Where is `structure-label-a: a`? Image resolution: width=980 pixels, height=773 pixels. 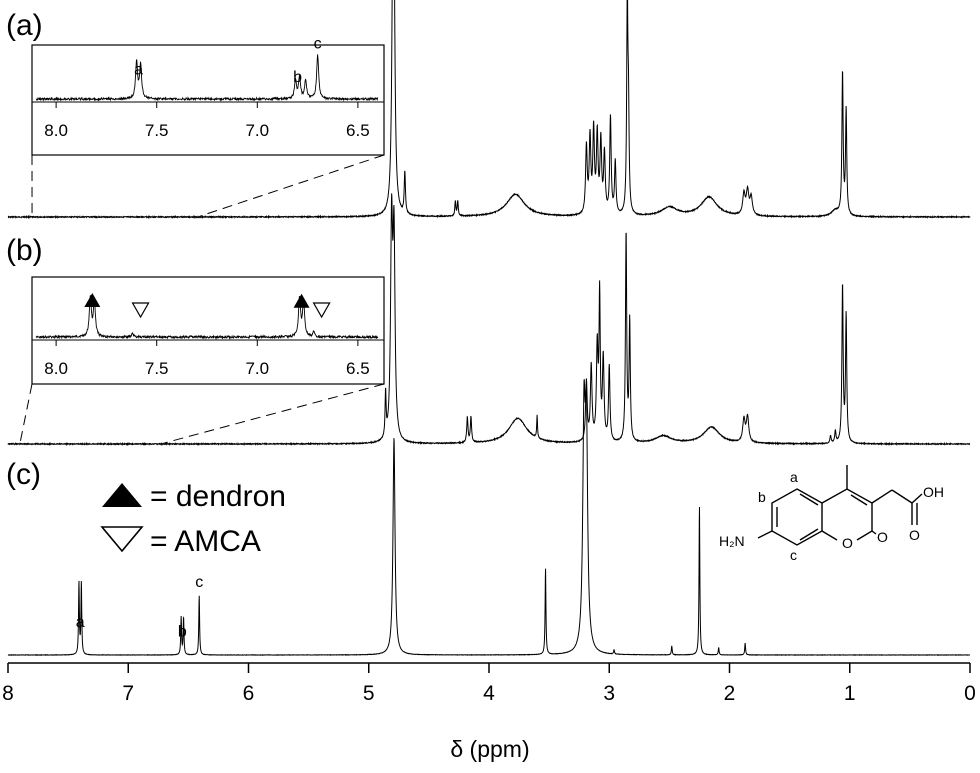 structure-label-a: a is located at coordinates (794, 477).